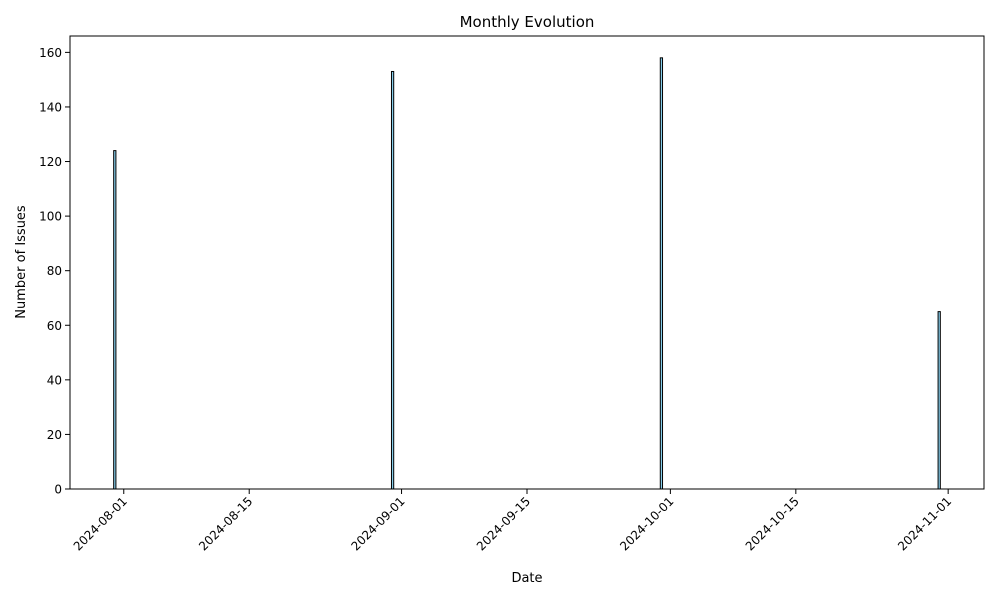 Image resolution: width=1000 pixels, height=604 pixels. I want to click on x-tick-label: 2024-10-01, so click(646, 523).